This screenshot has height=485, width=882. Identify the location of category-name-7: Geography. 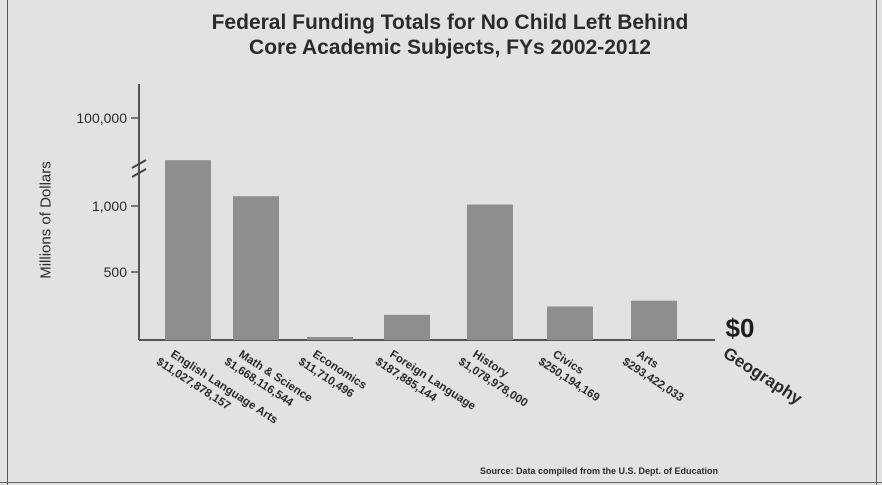
(763, 375).